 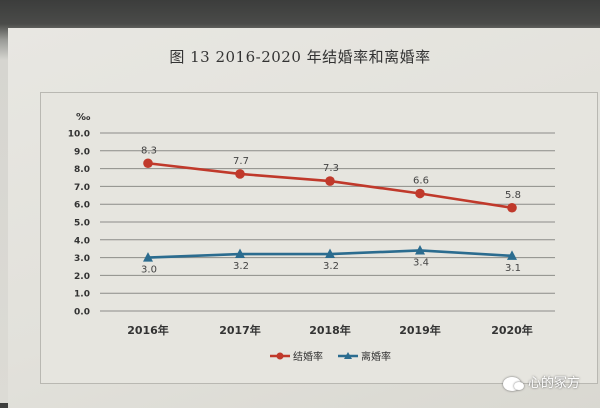 I want to click on watermark-text: 心的冢方, so click(x=553, y=383).